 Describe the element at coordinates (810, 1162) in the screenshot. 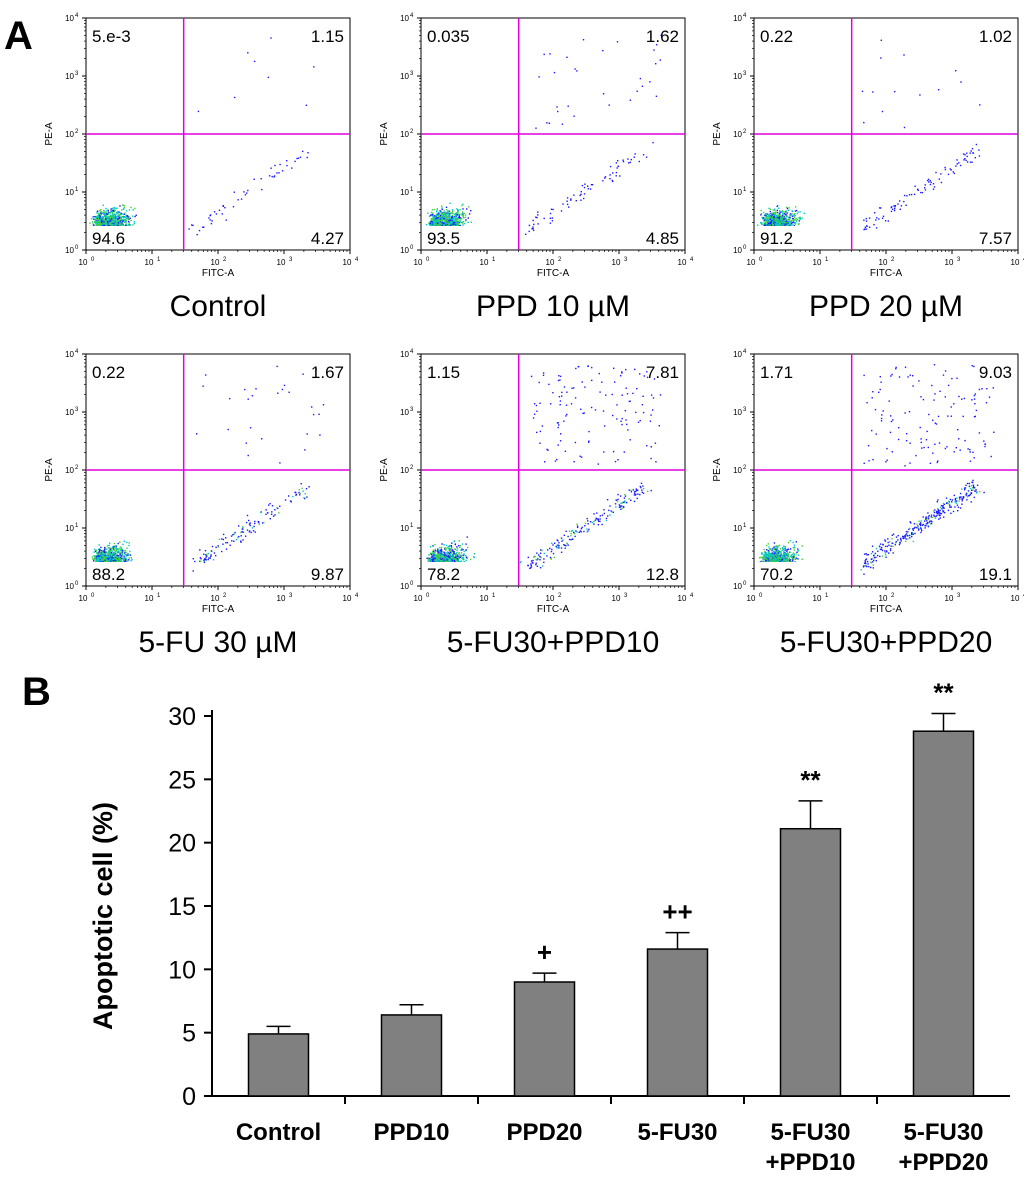

I see `x-category-label: +PPD10` at that location.